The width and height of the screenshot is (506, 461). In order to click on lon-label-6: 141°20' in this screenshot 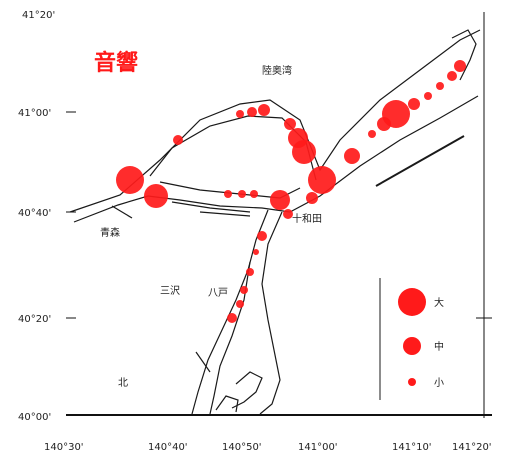, I will do `click(472, 447)`.